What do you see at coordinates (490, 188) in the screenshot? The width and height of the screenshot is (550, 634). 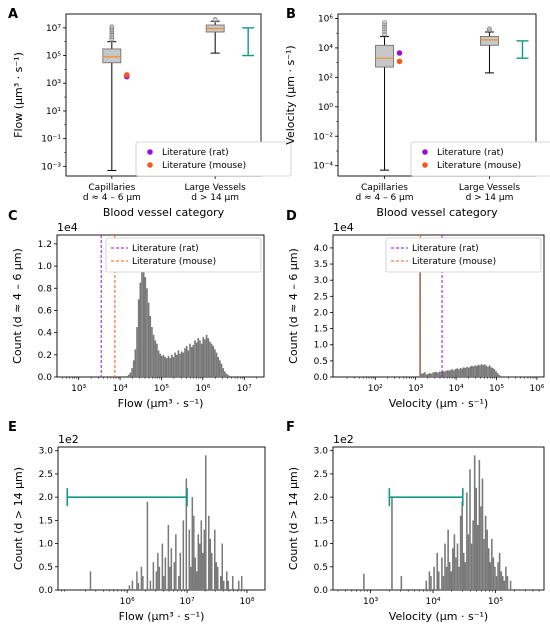 I see `x-tick-label: Large Vessels` at bounding box center [490, 188].